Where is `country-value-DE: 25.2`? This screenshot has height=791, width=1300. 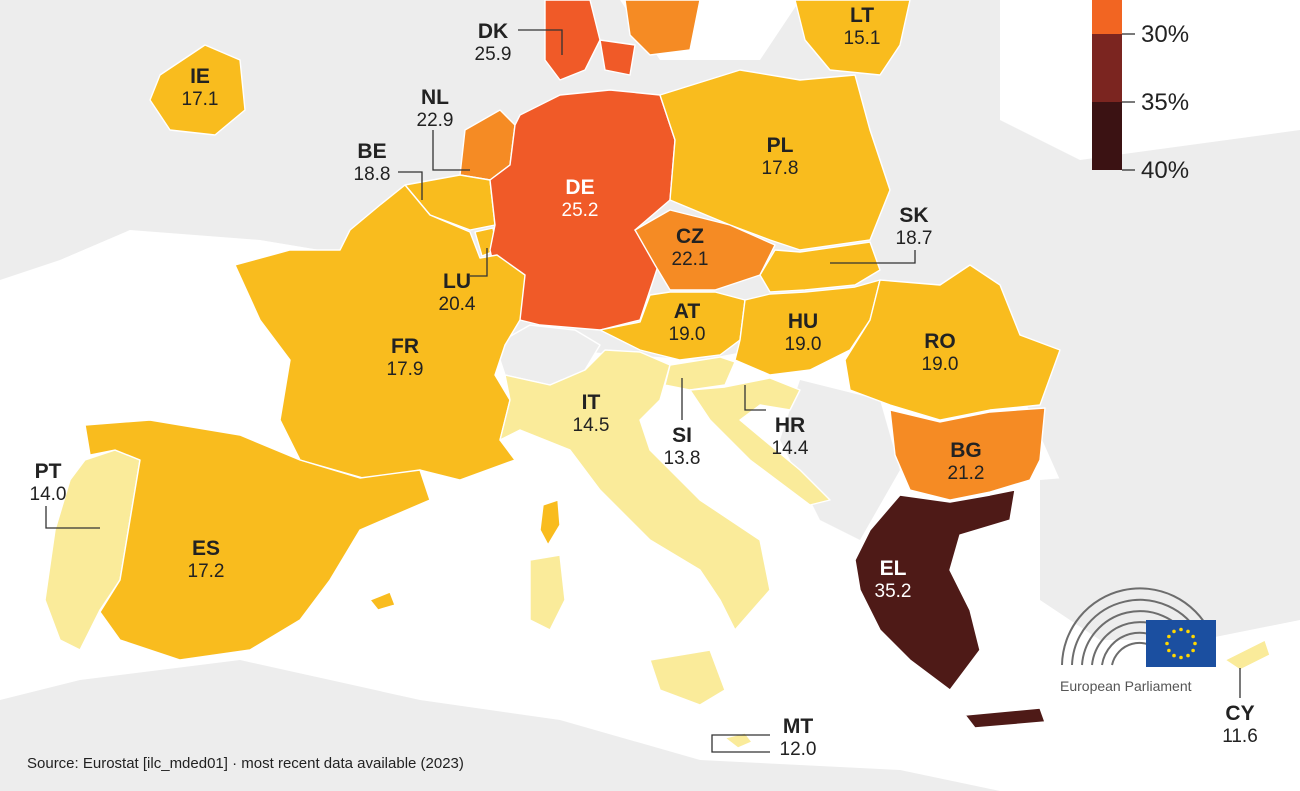 country-value-DE: 25.2 is located at coordinates (580, 210).